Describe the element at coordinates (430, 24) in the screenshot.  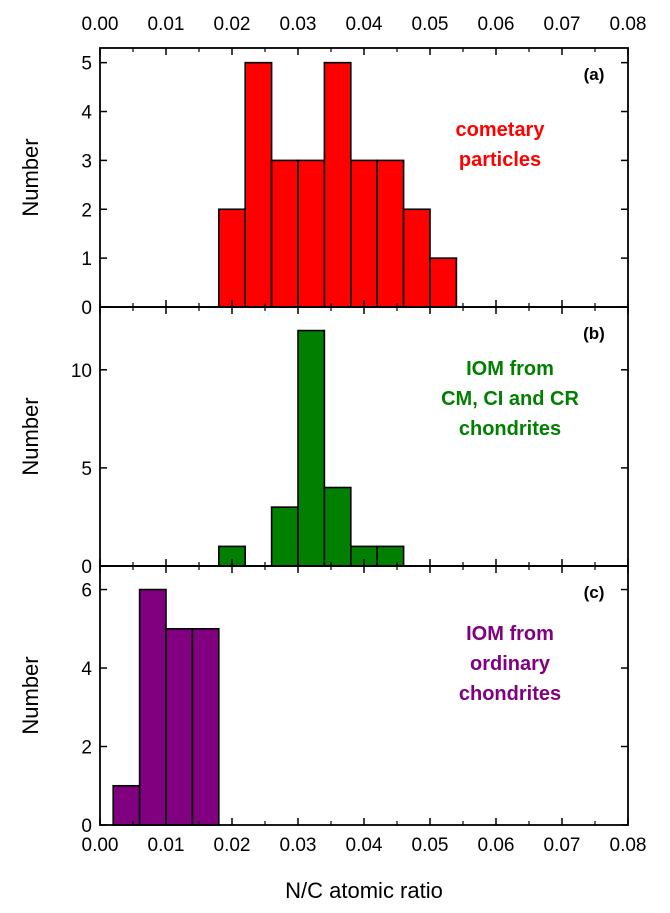
I see `xtick-label-top-5: 0.05` at that location.